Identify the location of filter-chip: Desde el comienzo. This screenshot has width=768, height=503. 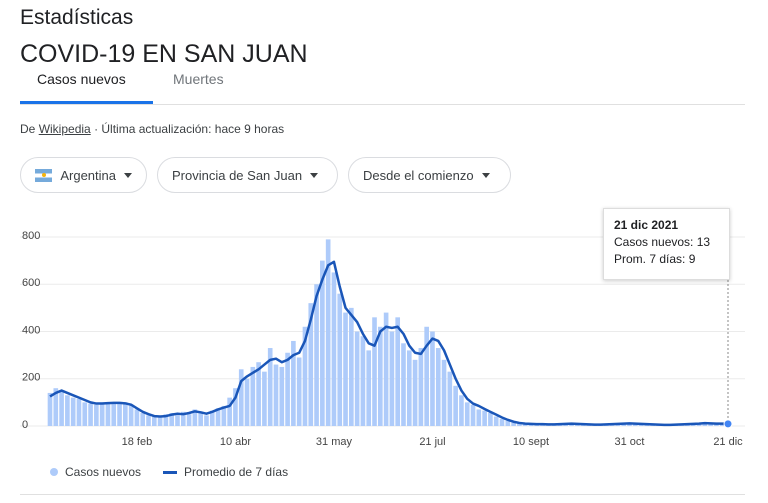
(429, 175).